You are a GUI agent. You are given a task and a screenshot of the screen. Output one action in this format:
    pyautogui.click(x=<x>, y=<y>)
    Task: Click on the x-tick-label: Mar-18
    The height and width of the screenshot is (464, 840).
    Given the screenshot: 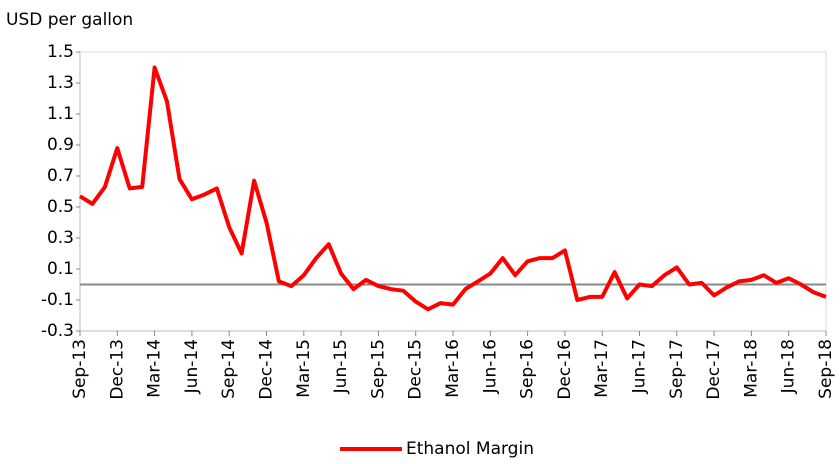 What is the action you would take?
    pyautogui.click(x=751, y=368)
    